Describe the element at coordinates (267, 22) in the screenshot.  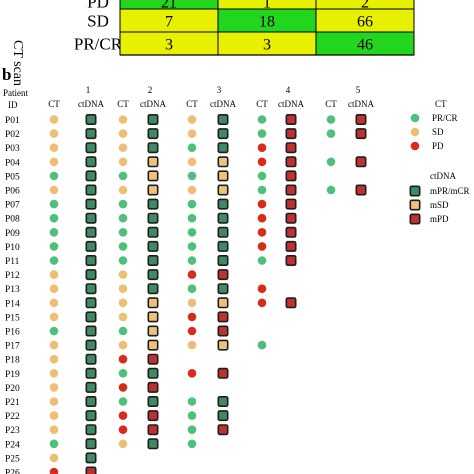
I see `panel-a-cell-value: 18` at that location.